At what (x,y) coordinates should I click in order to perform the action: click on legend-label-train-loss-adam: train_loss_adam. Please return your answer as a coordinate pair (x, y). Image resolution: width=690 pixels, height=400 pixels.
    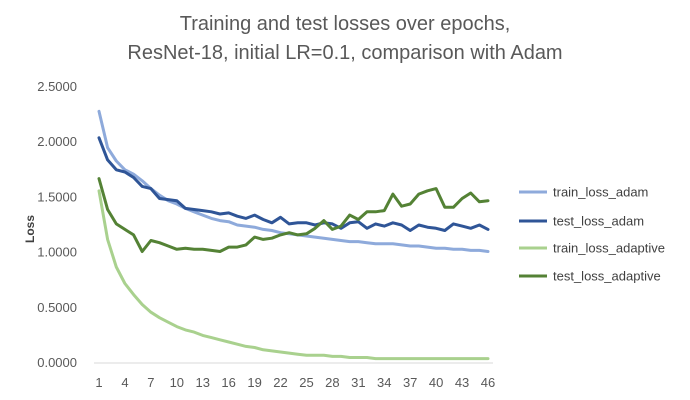
    Looking at the image, I should click on (600, 192).